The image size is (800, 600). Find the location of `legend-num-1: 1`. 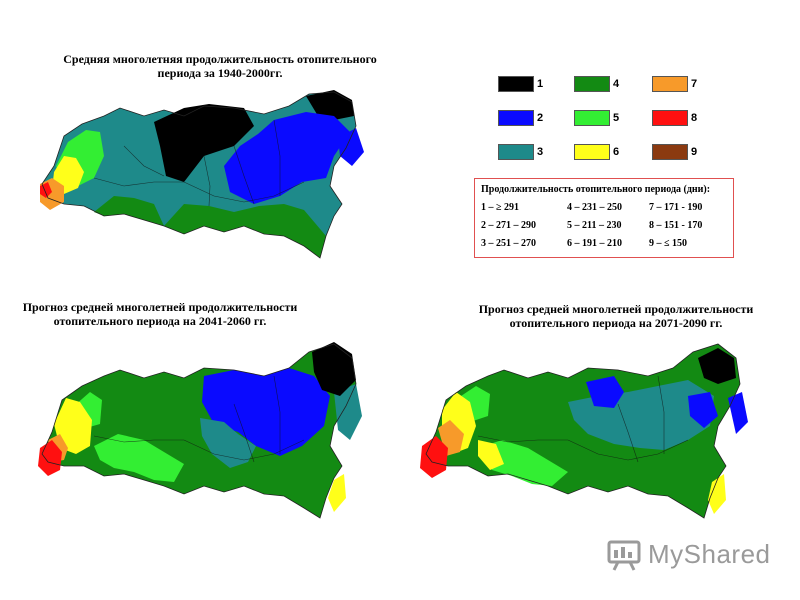

legend-num-1: 1 is located at coordinates (540, 84).